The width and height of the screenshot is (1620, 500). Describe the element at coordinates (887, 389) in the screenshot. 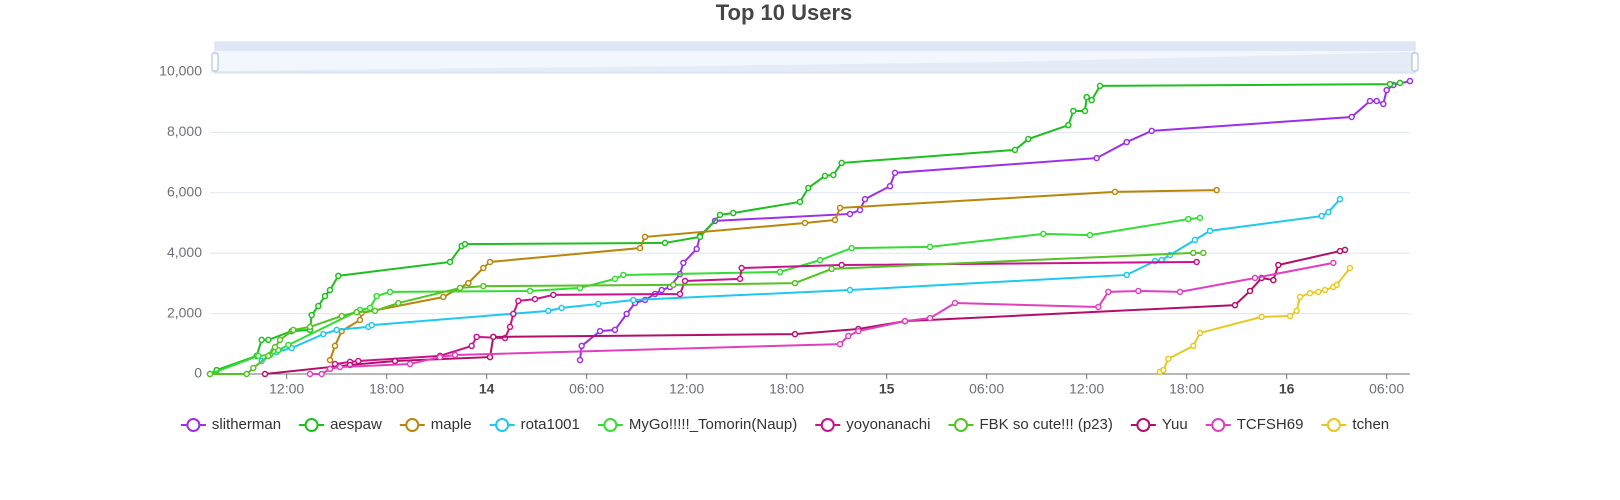

I see `x-tick-label: 15` at that location.